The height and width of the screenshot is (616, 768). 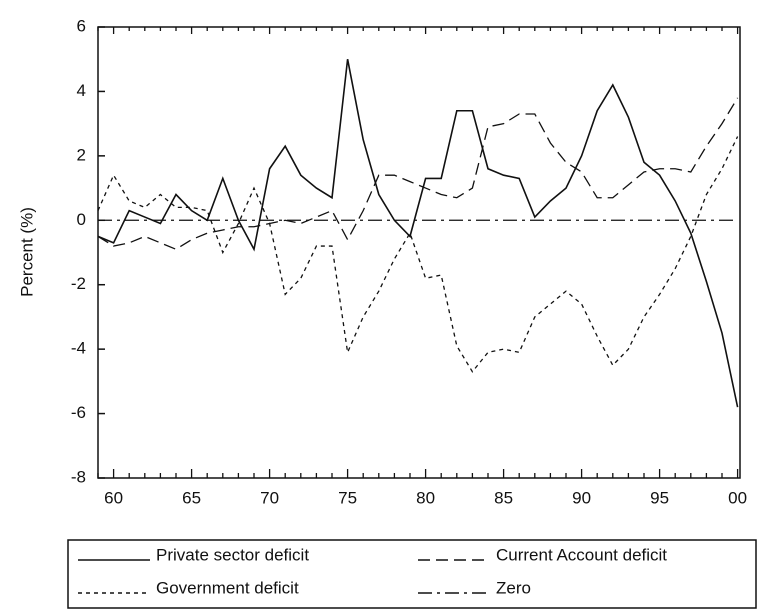 I want to click on y-tick-label: -4, so click(x=78, y=348).